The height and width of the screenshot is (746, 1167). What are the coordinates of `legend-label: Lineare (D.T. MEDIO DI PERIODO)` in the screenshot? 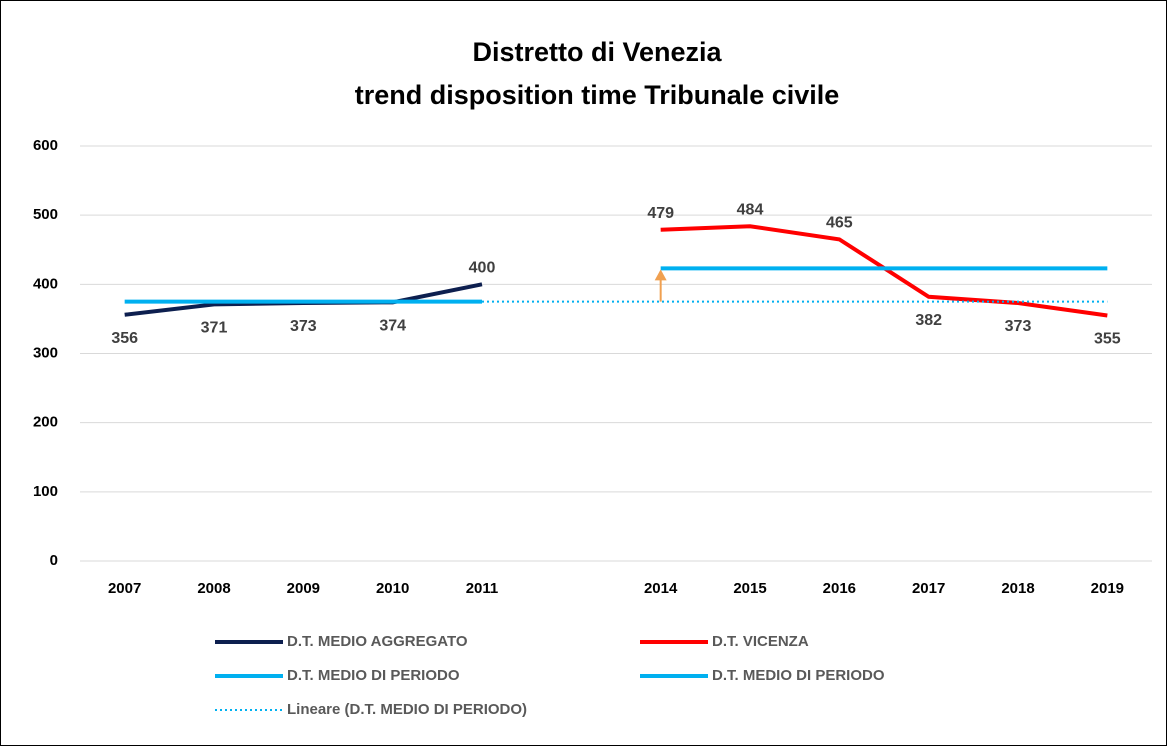 It's located at (407, 709).